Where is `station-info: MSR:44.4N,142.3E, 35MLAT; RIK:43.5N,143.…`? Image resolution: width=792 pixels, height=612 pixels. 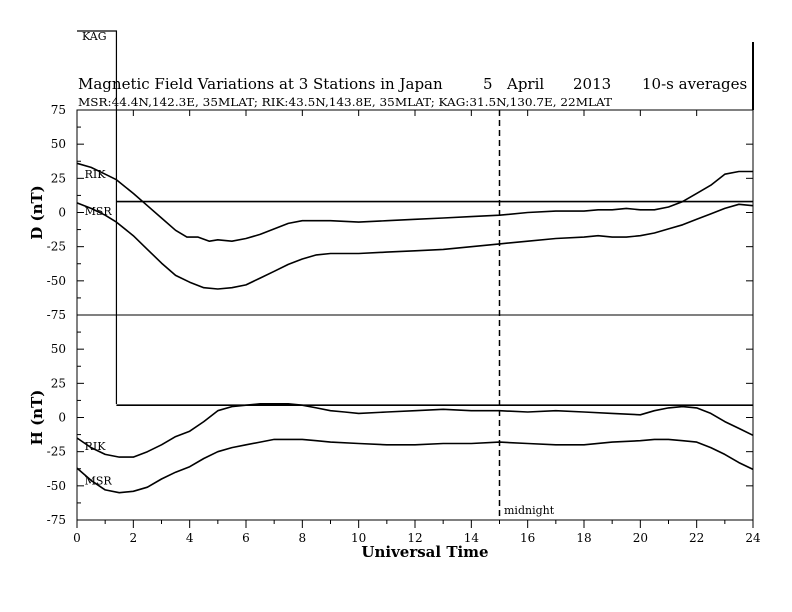 station-info: MSR:44.4N,142.3E, 35MLAT; RIK:43.5N,143.… is located at coordinates (345, 102).